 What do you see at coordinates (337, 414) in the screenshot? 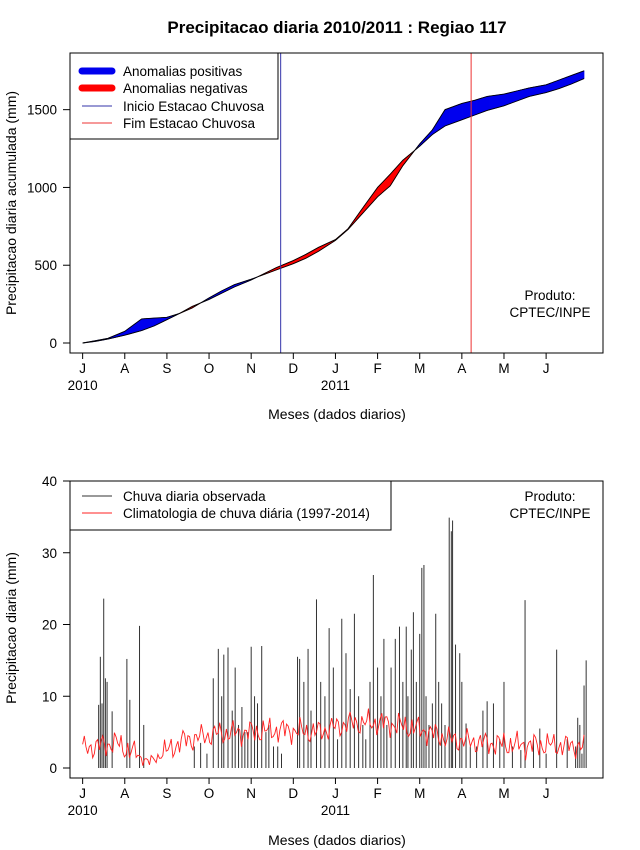
I see `cumulative-x-label: Meses (dados diarios)` at bounding box center [337, 414].